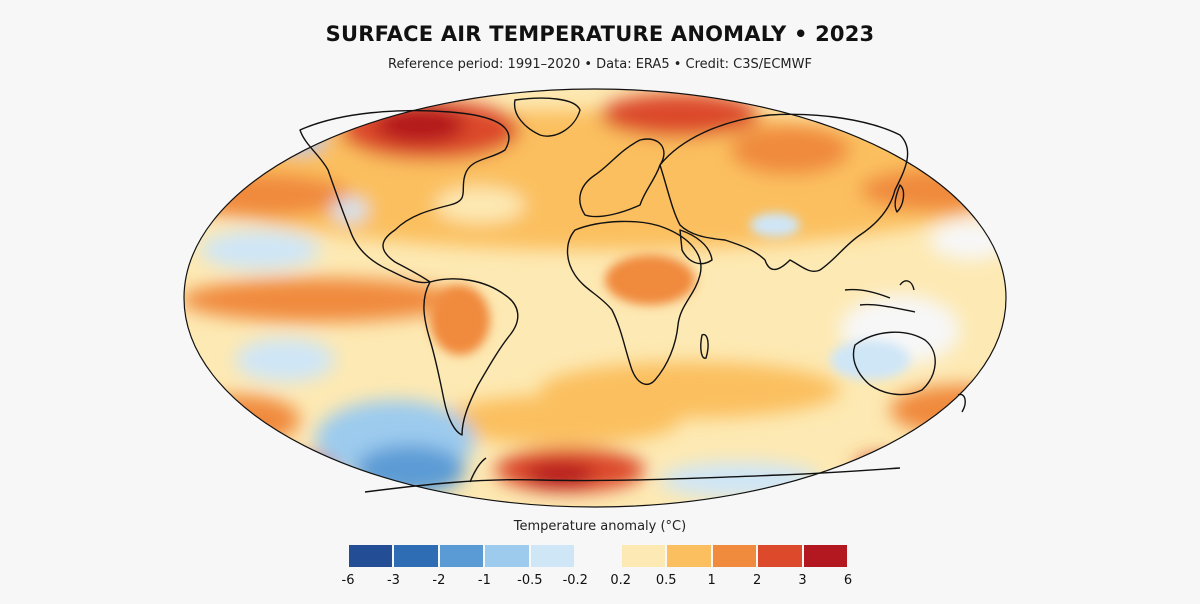 This screenshot has width=1200, height=604. What do you see at coordinates (530, 580) in the screenshot?
I see `legend-tick-label: -0.5` at bounding box center [530, 580].